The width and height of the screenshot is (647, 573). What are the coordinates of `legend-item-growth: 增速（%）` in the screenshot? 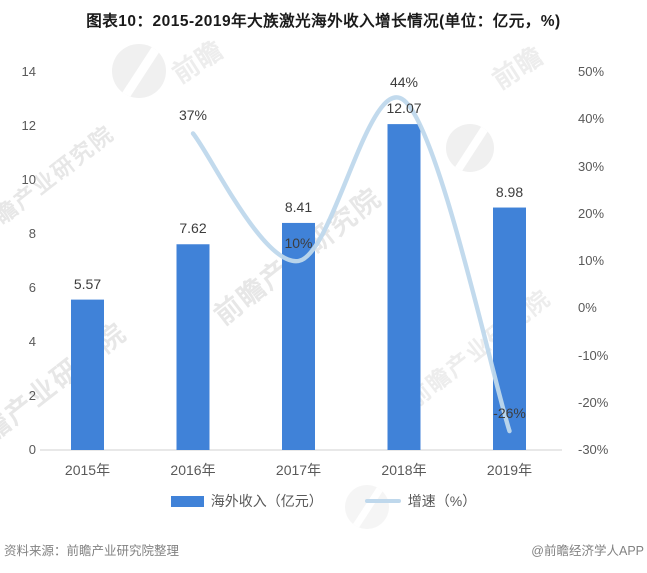 It's located at (420, 501).